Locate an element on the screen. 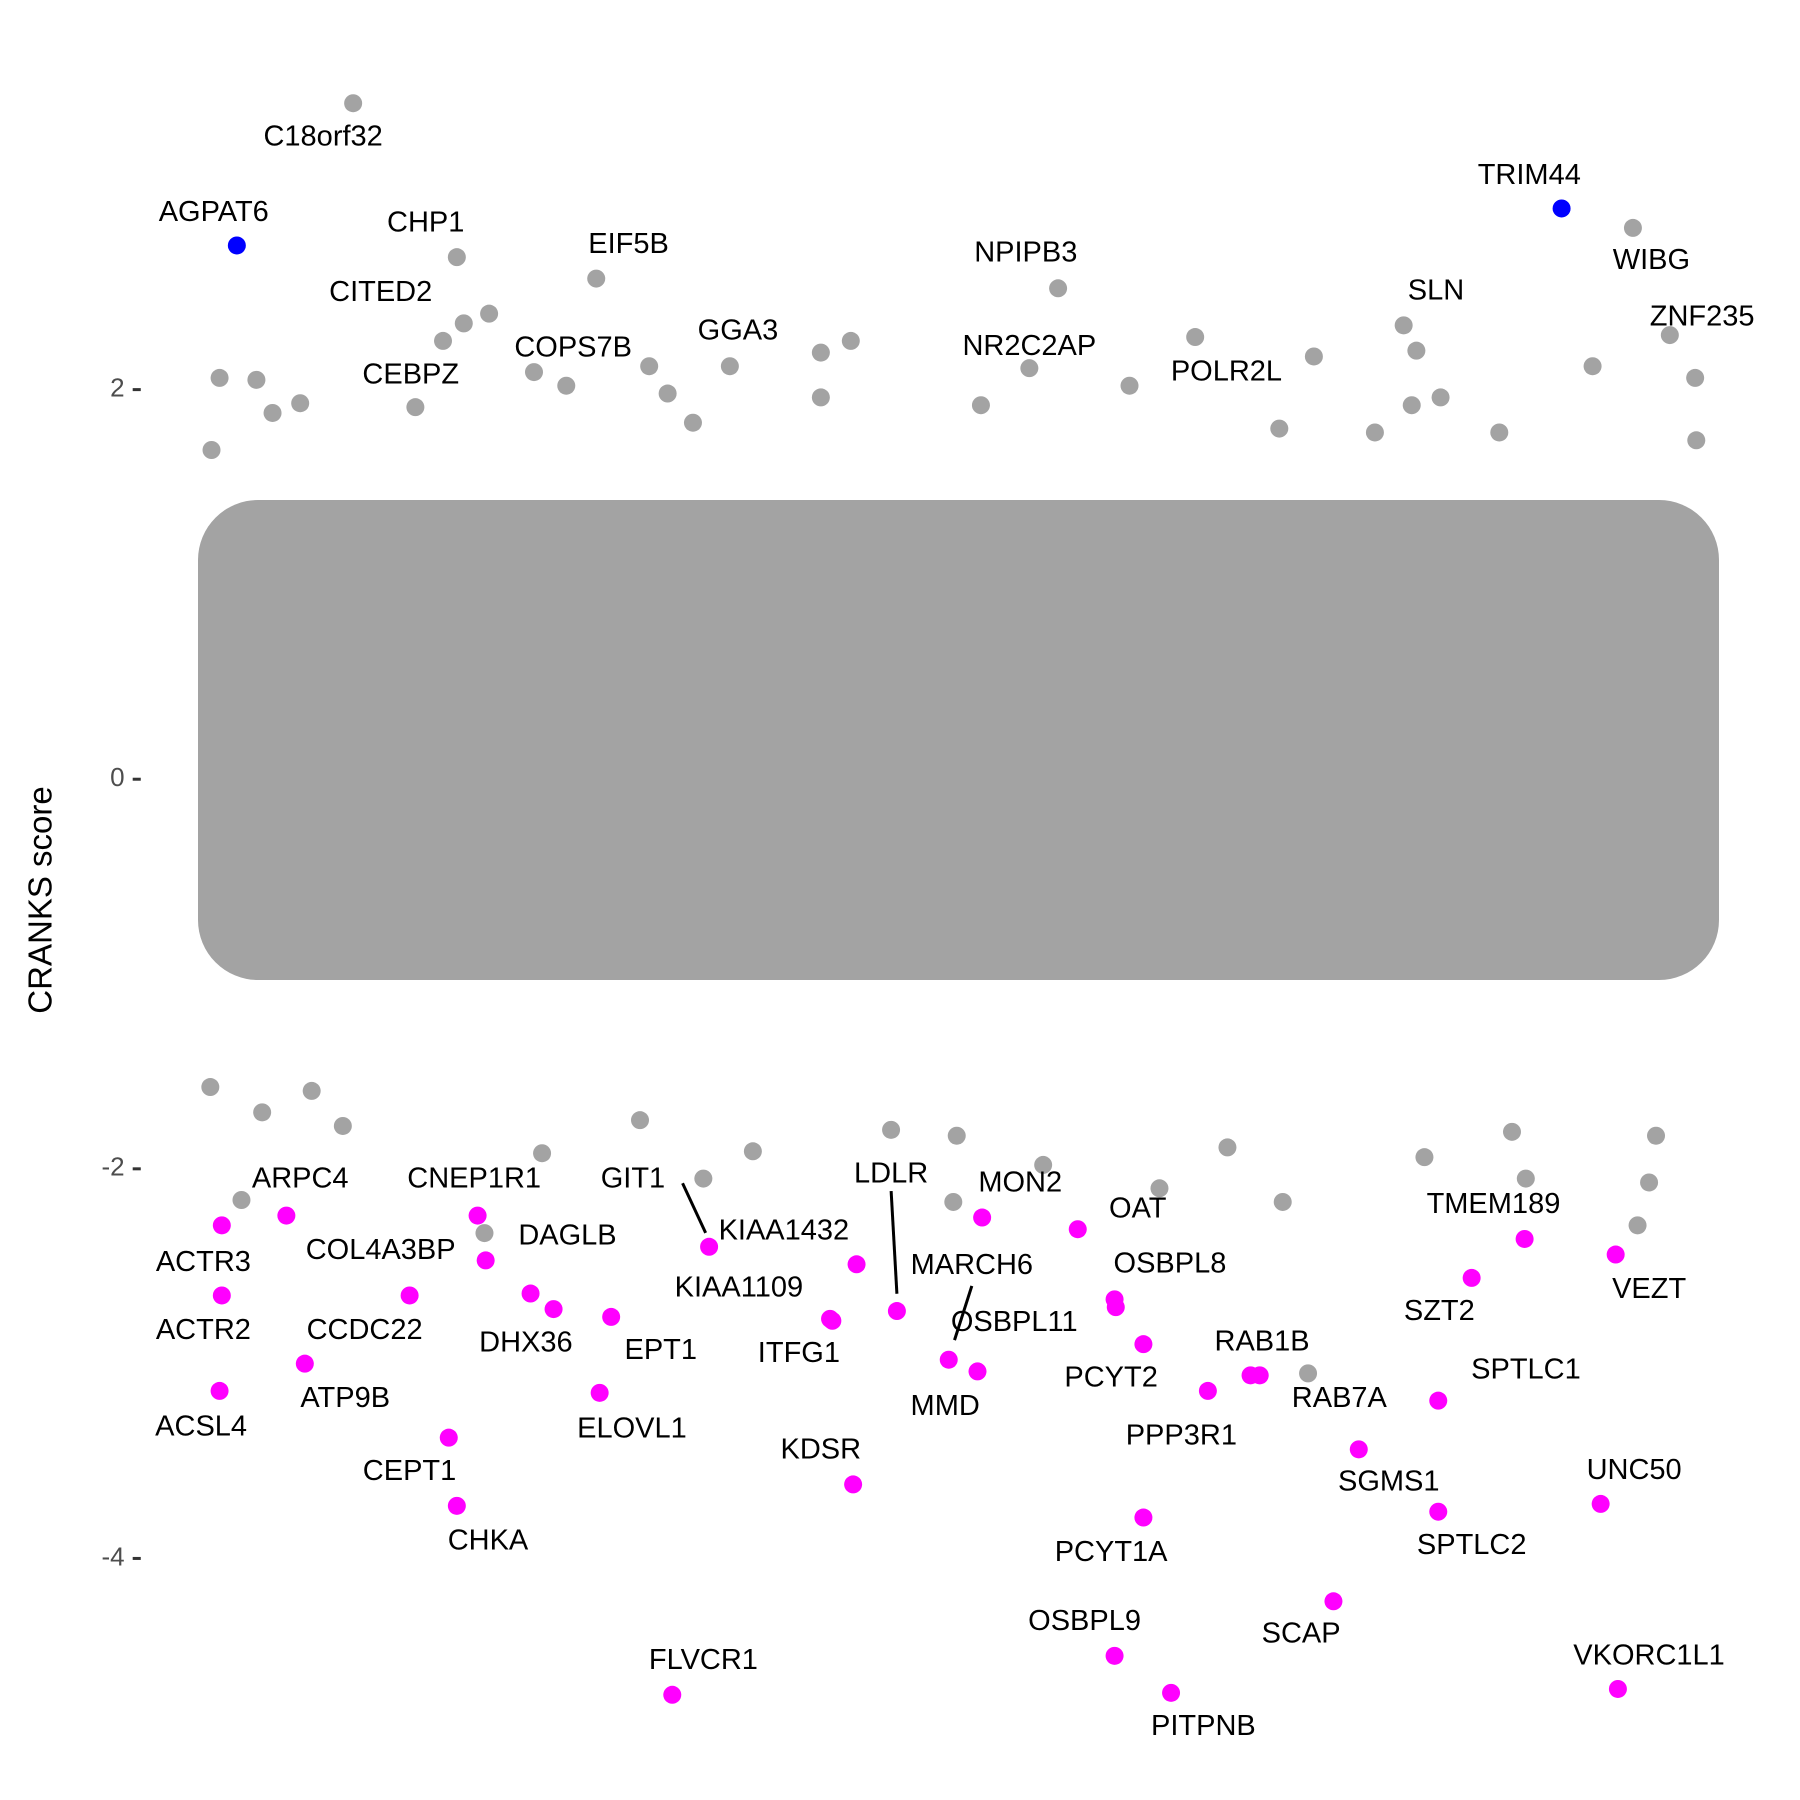 The width and height of the screenshot is (1800, 1800). point-label: ACSL4 is located at coordinates (201, 1426).